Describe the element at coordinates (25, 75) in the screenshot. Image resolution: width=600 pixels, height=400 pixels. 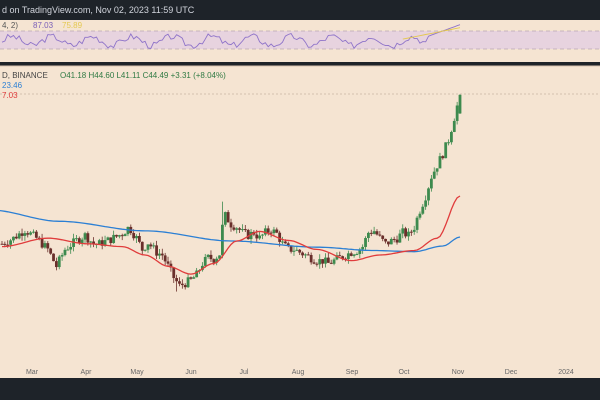
I see `symbol-label: D, BINANCE` at that location.